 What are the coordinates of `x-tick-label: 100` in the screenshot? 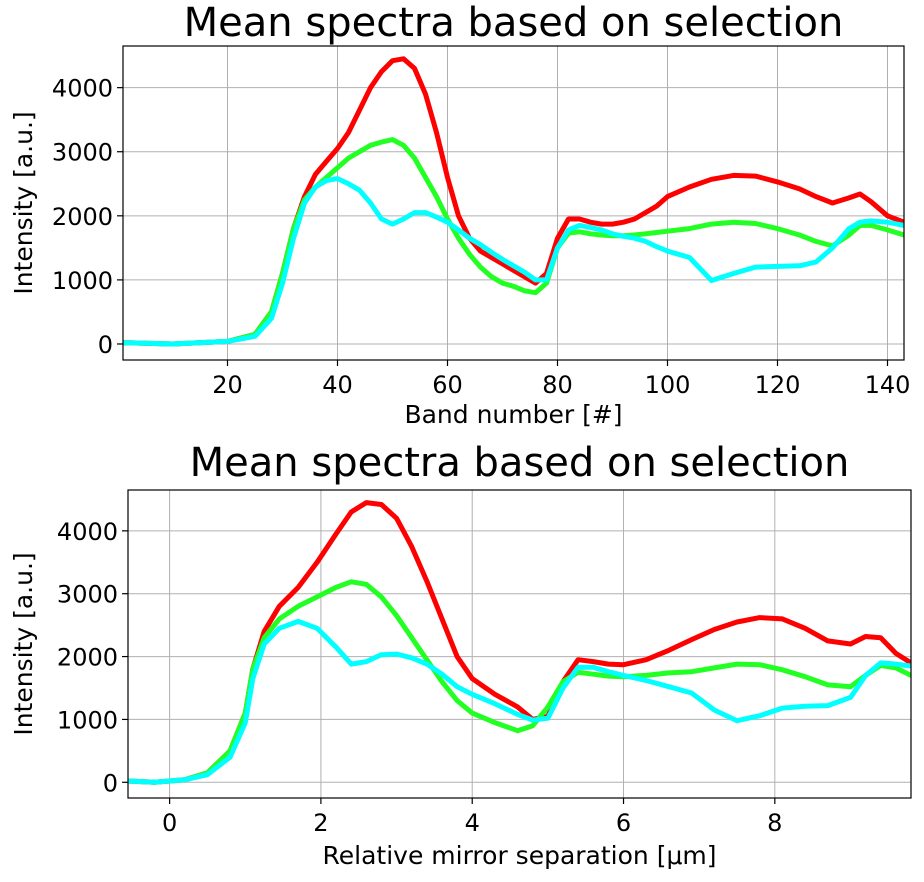 It's located at (668, 385).